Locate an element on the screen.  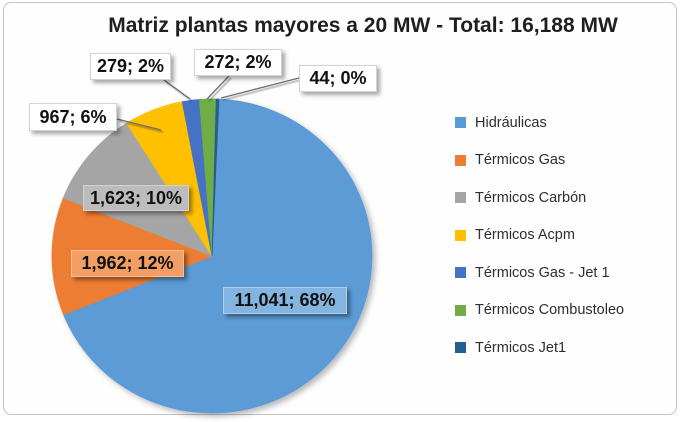
data-label: 44; 0% is located at coordinates (338, 78).